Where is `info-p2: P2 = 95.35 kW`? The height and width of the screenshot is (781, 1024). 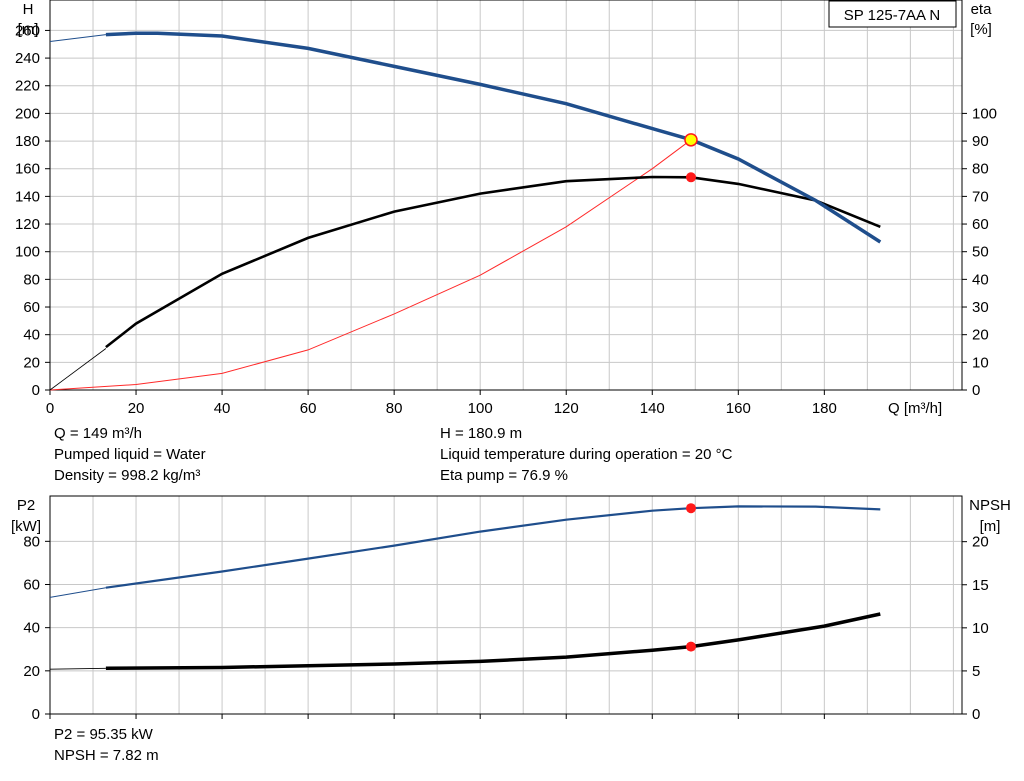 info-p2: P2 = 95.35 kW is located at coordinates (103, 734).